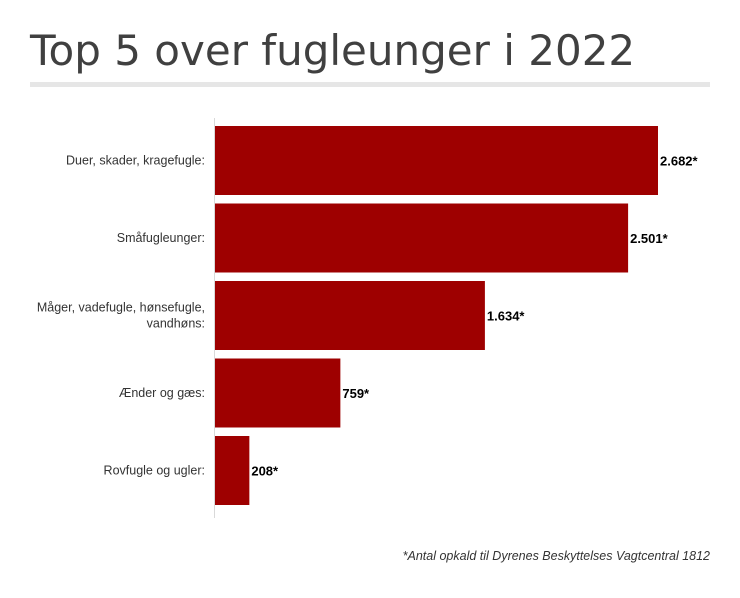  What do you see at coordinates (154, 471) in the screenshot?
I see `category-label-4: Rovfugle og ugler:` at bounding box center [154, 471].